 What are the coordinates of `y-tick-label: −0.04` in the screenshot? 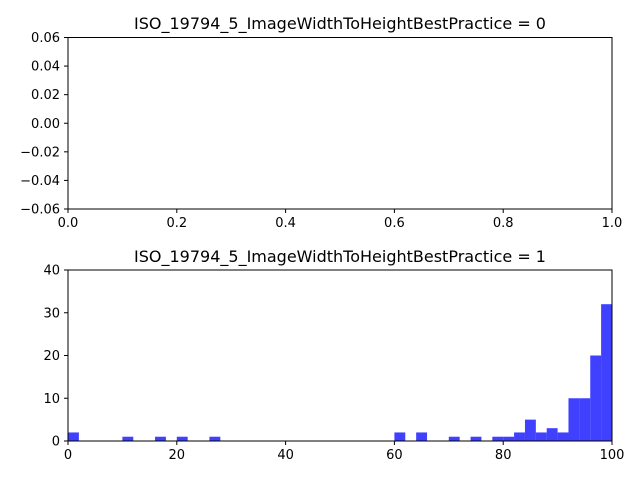 It's located at (40, 181).